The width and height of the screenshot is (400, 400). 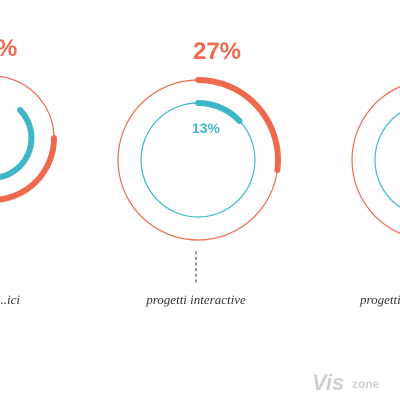 I want to click on center-inner-percent: 13%, so click(x=206, y=128).